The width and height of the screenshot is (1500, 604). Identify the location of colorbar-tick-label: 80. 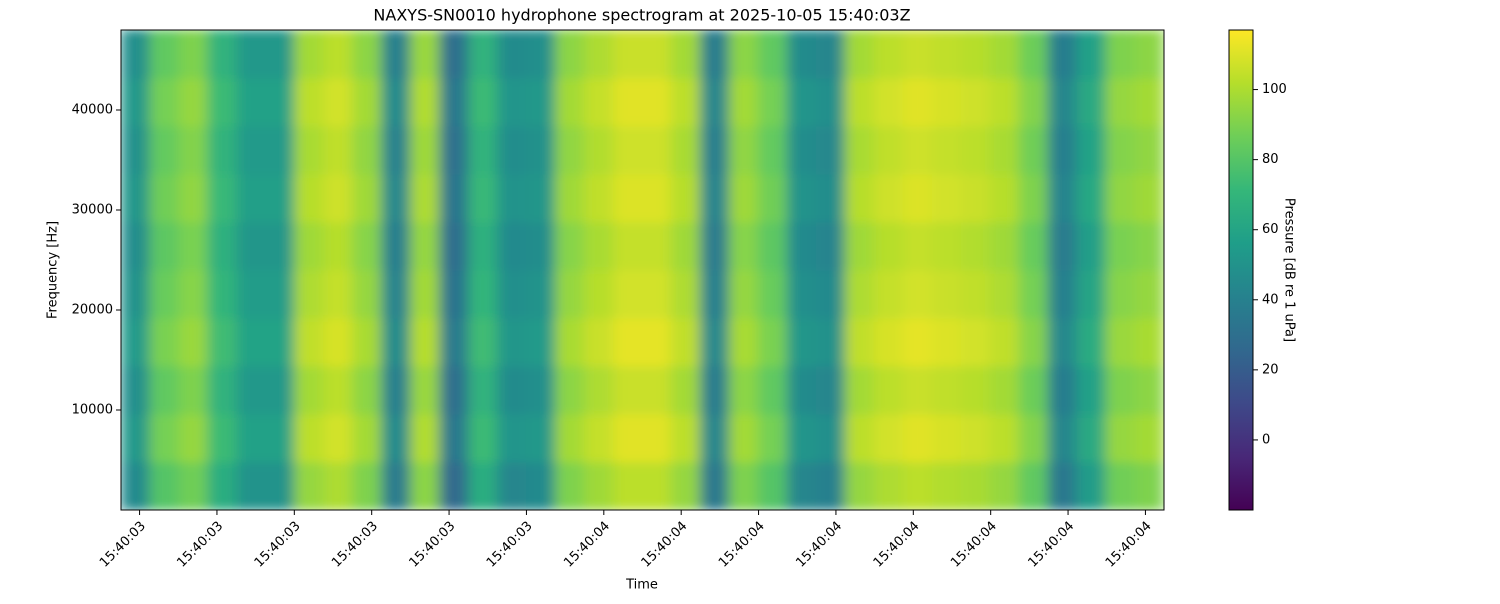
(1270, 159).